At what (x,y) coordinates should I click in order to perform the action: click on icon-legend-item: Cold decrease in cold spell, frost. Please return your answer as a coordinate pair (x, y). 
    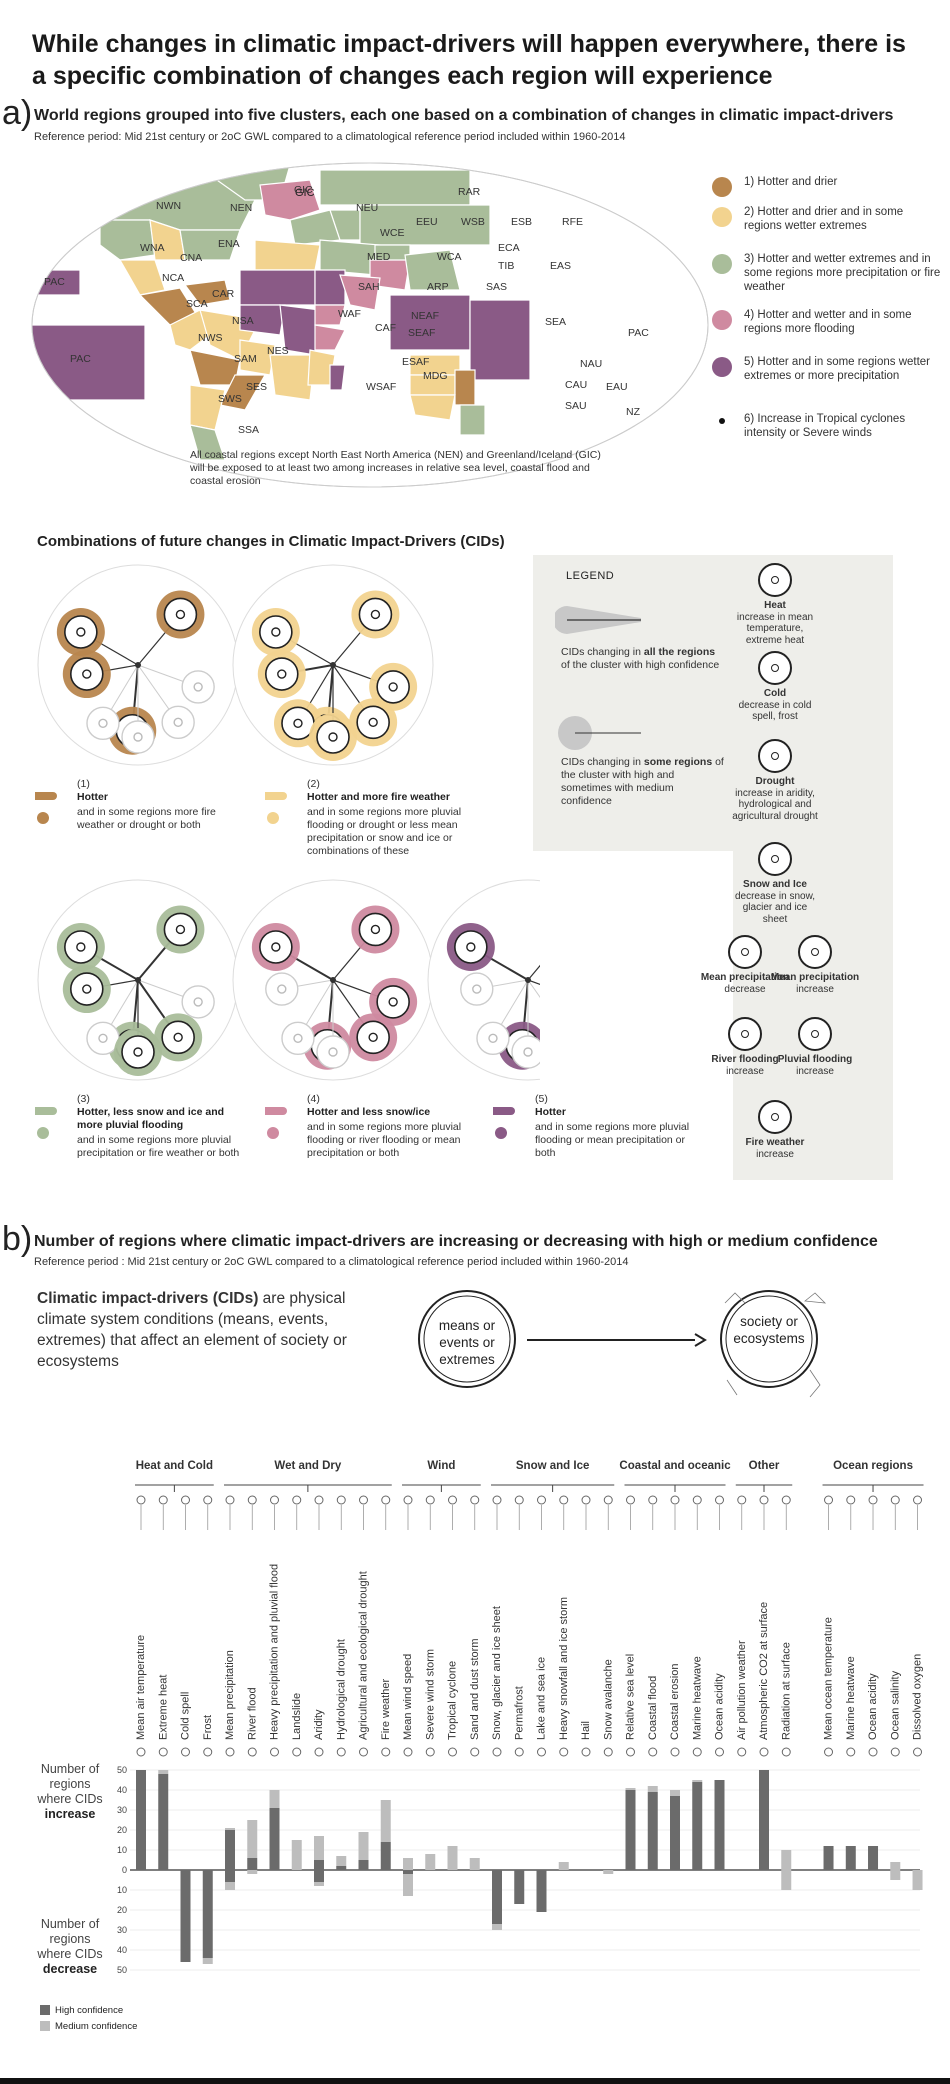
    Looking at the image, I should click on (775, 687).